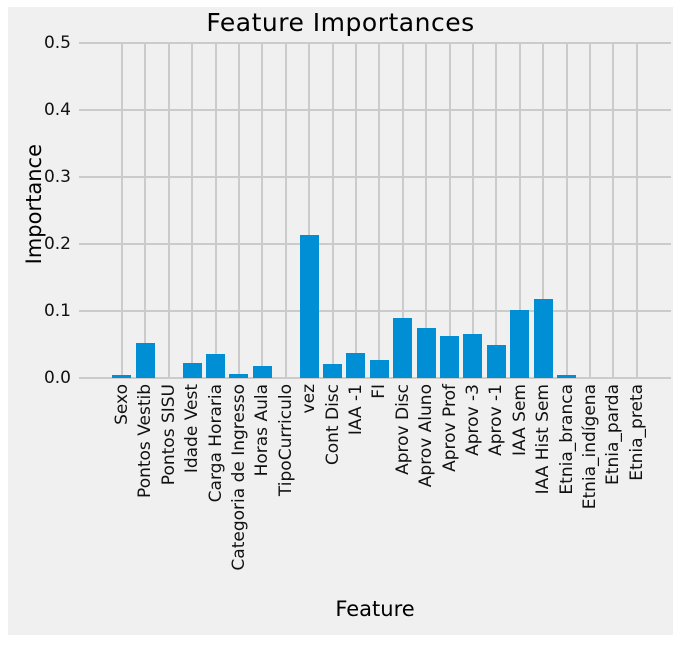 Image resolution: width=684 pixels, height=649 pixels. What do you see at coordinates (332, 370) in the screenshot?
I see `bar-Cont Disc` at bounding box center [332, 370].